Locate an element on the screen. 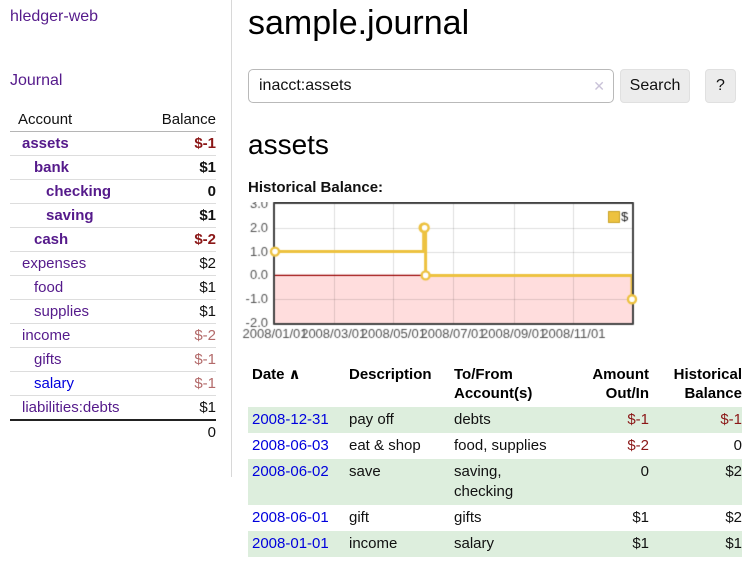 Image resolution: width=742 pixels, height=582 pixels. accounts-total-value: 0 is located at coordinates (181, 431).